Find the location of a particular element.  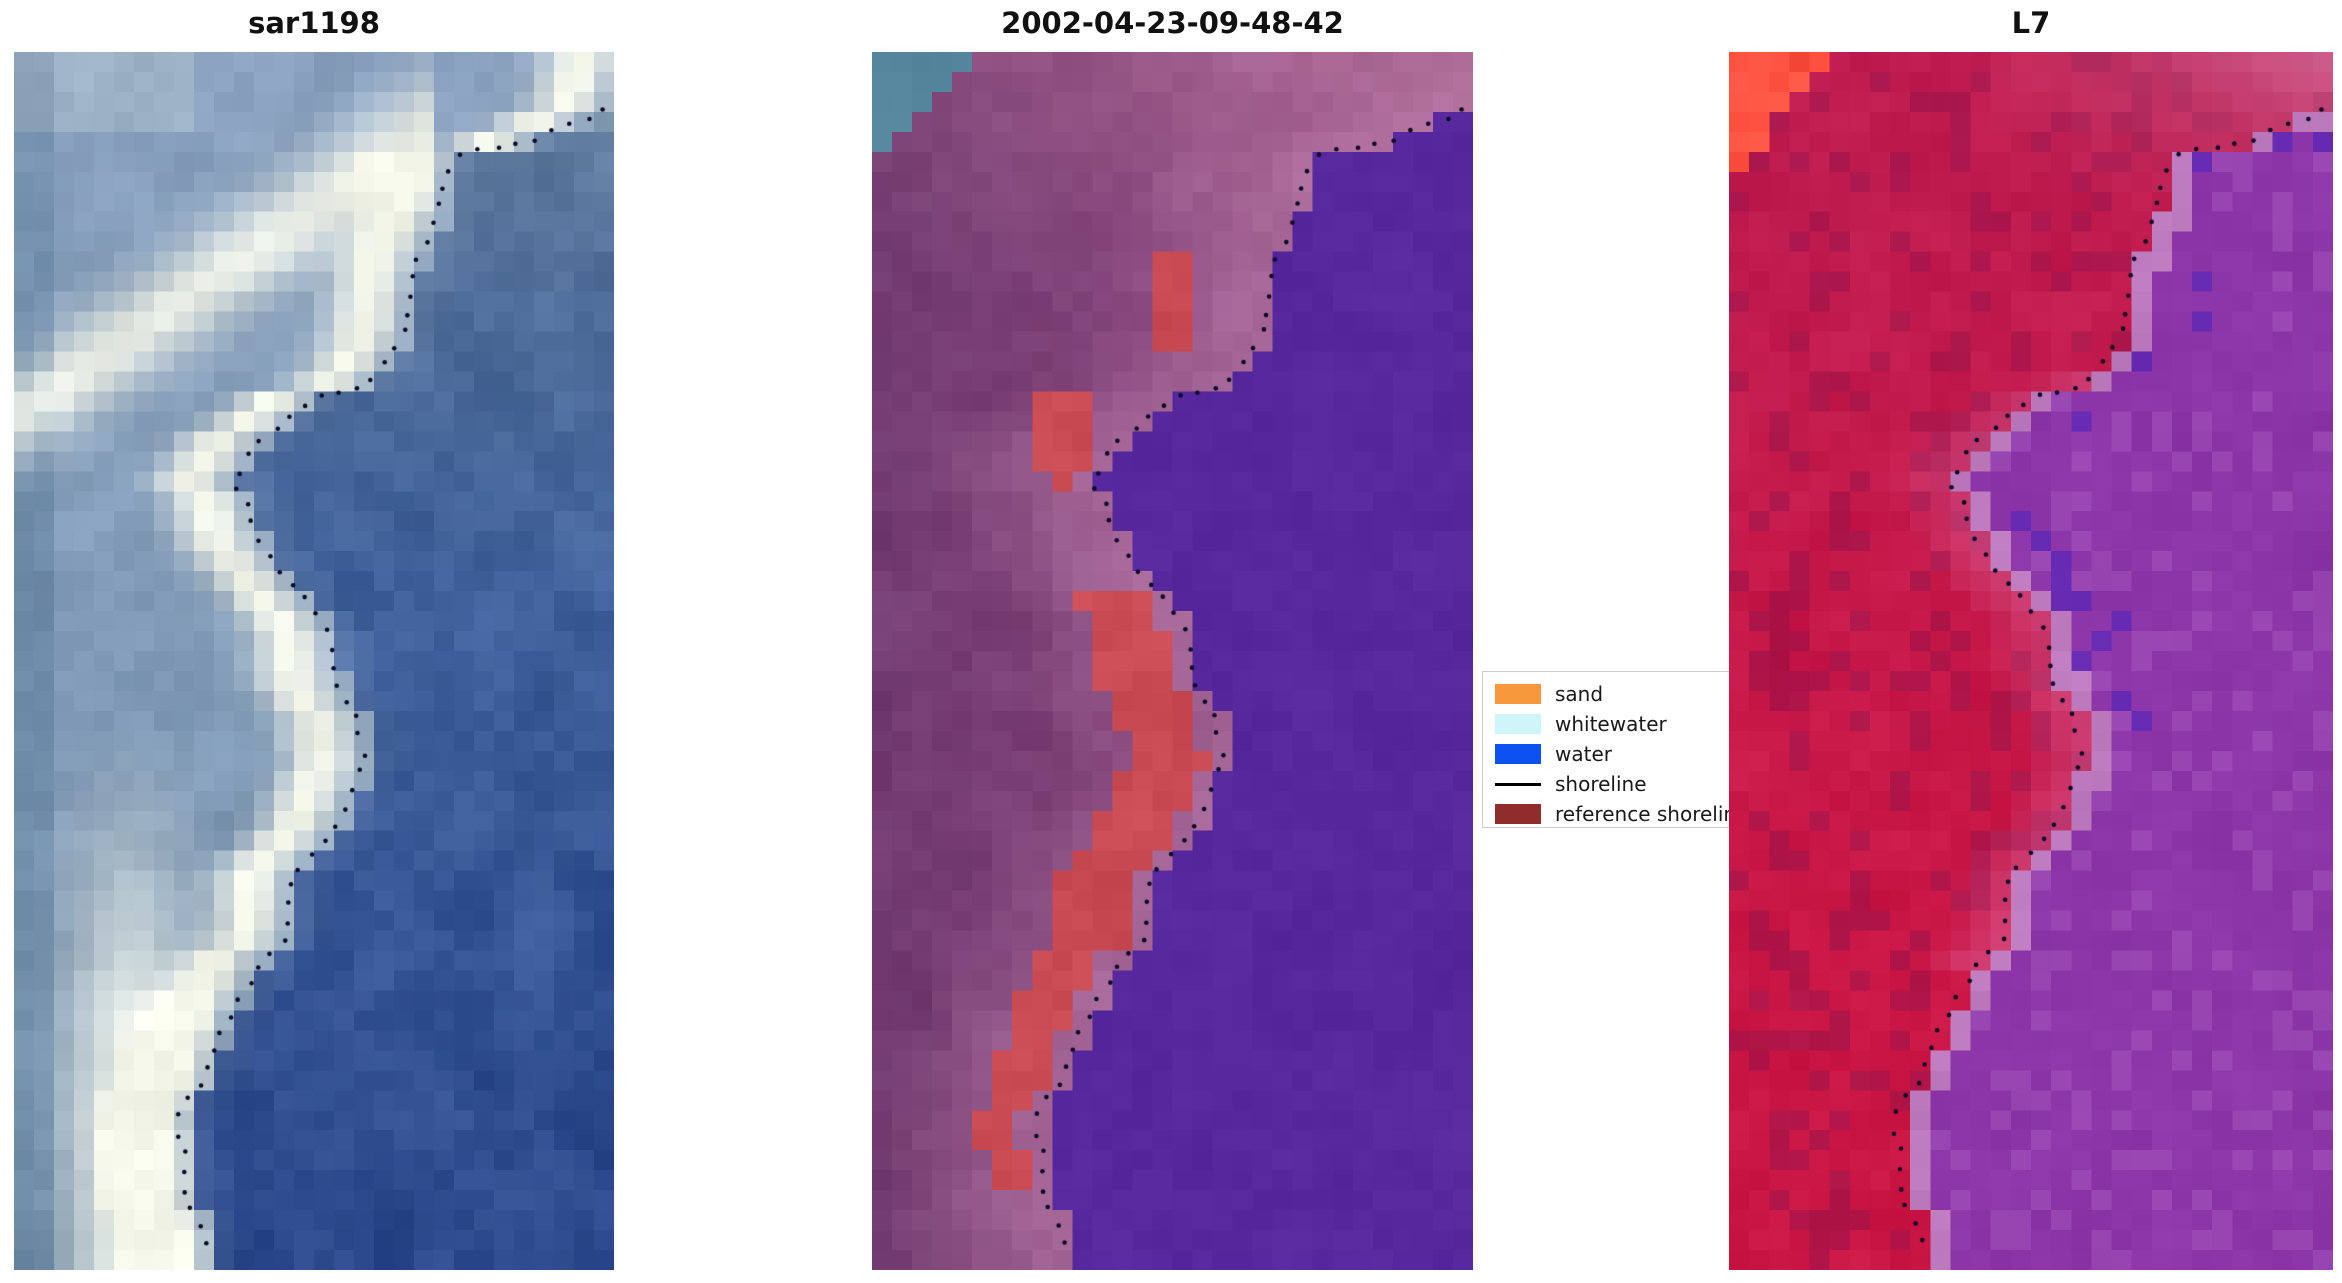

legend-line-swatch-shoreline is located at coordinates (1518, 784).